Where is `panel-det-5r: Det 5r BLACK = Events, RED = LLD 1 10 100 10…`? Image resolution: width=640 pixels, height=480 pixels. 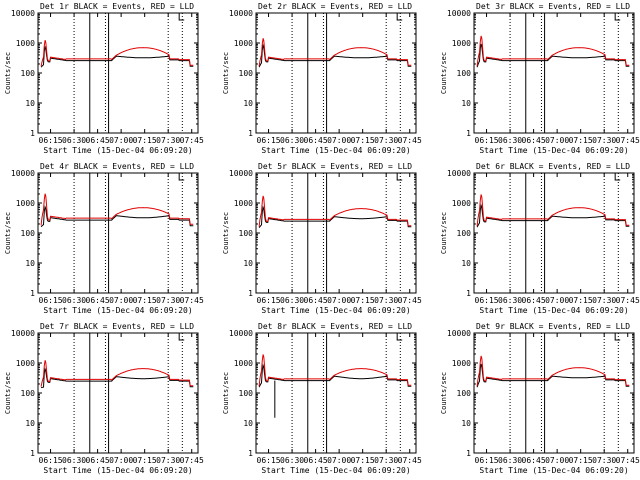
panel-det-5r: Det 5r BLACK = Events, RED = LLD 1 10 100 10… is located at coordinates (322, 238).